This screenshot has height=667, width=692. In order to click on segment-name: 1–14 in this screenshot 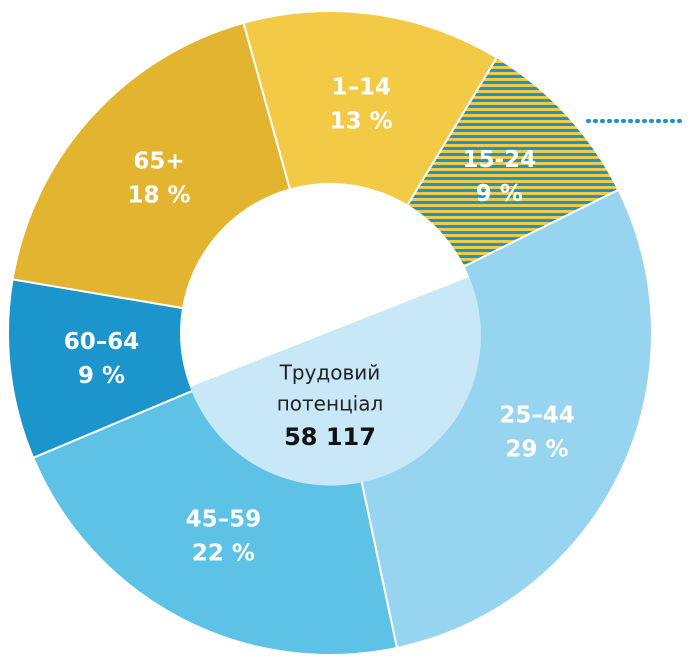, I will do `click(361, 88)`.